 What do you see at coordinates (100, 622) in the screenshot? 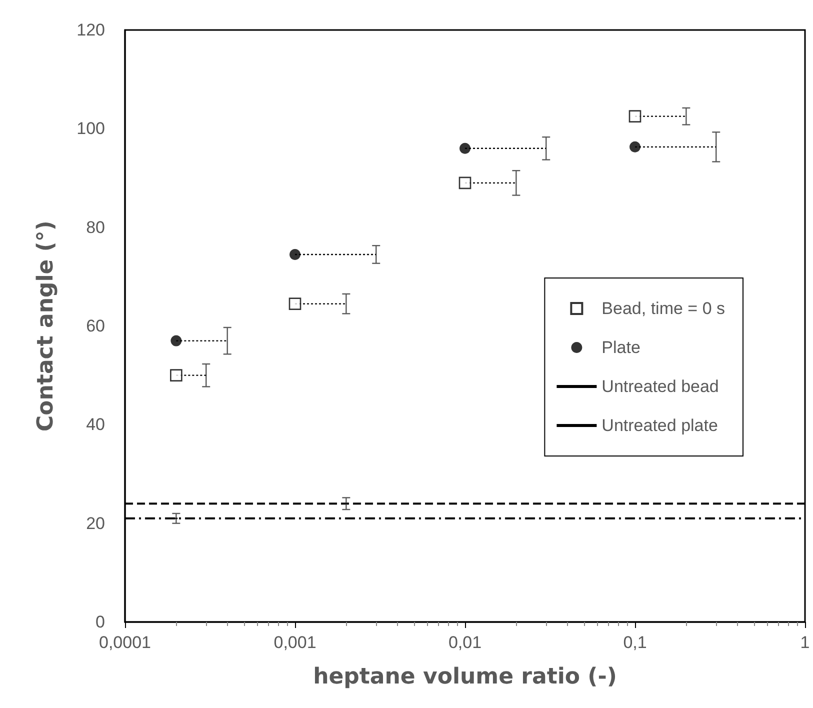
I see `y-tick-label: 0` at bounding box center [100, 622].